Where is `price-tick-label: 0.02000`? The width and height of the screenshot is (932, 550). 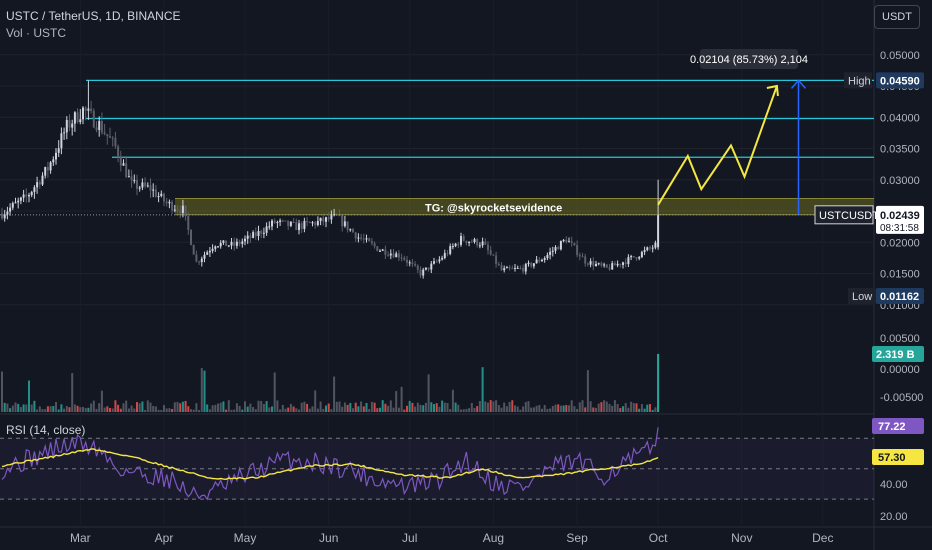 price-tick-label: 0.02000 is located at coordinates (900, 243).